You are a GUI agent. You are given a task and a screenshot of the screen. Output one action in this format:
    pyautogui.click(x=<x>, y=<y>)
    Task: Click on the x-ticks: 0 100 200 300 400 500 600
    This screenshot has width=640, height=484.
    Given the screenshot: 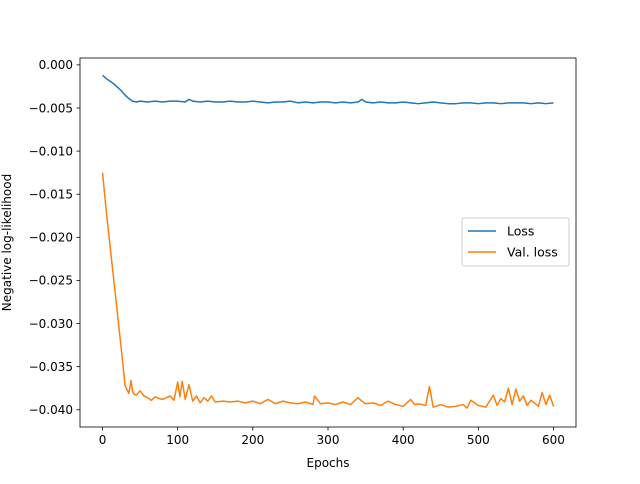 What is the action you would take?
    pyautogui.click(x=332, y=437)
    